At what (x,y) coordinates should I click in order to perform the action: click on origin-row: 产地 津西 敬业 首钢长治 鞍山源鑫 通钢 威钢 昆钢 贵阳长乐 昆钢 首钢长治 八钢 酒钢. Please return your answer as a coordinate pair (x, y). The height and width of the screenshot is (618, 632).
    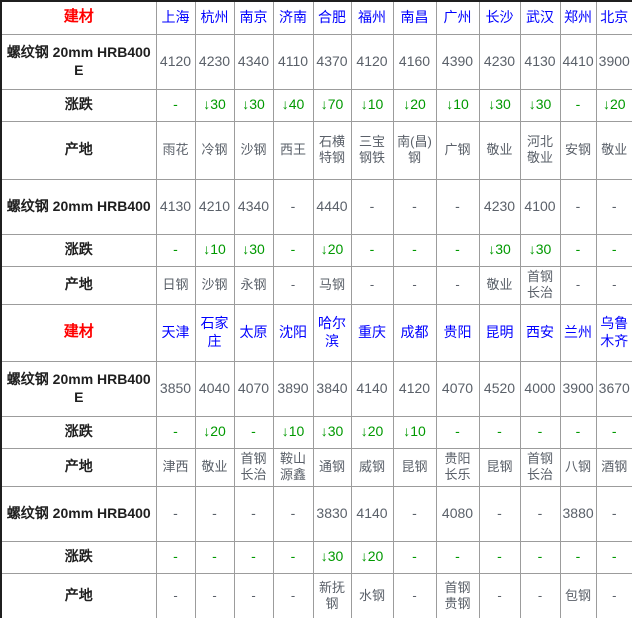
    Looking at the image, I should click on (316, 467).